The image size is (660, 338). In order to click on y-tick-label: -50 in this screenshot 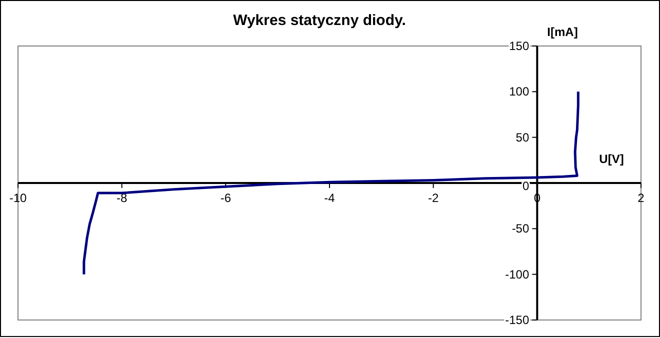, I will do `click(521, 229)`.